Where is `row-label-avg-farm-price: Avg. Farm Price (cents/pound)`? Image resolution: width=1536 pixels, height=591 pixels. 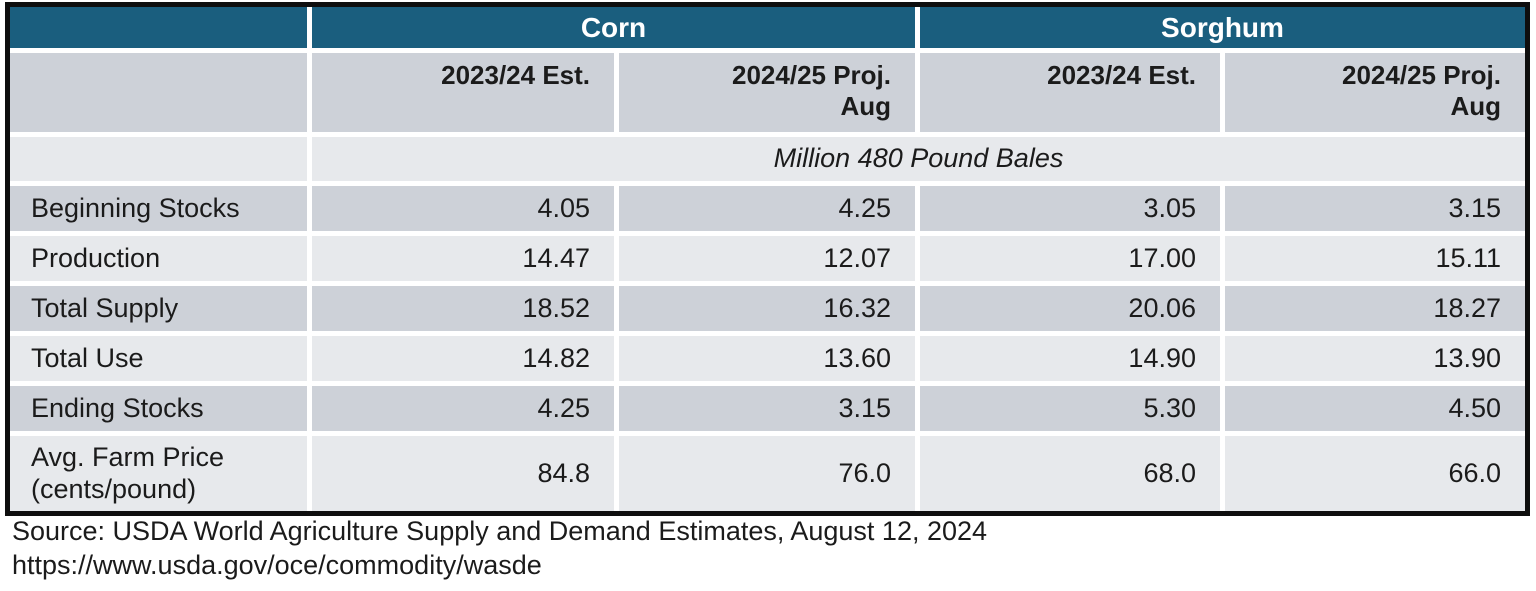
row-label-avg-farm-price: Avg. Farm Price (cents/pound) is located at coordinates (158, 473).